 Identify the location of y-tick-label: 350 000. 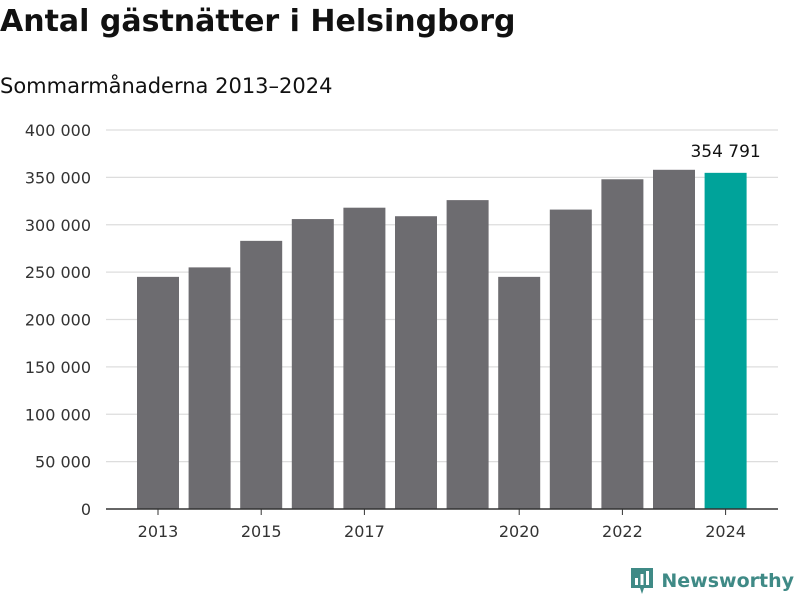
(58, 177).